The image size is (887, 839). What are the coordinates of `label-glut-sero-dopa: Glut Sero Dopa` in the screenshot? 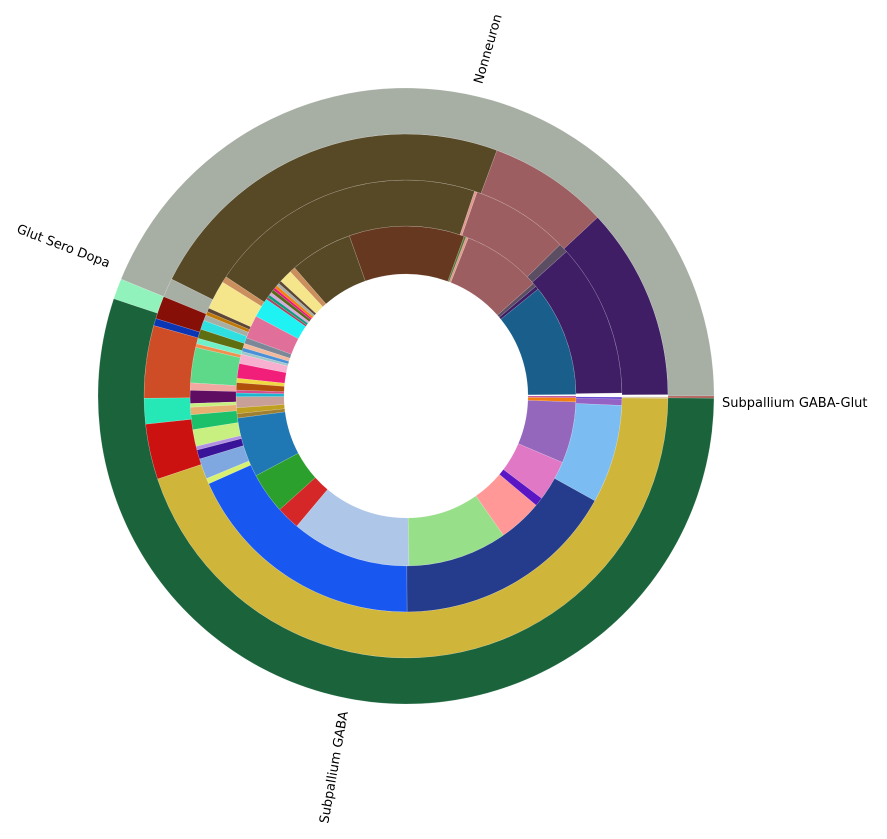 It's located at (63, 246).